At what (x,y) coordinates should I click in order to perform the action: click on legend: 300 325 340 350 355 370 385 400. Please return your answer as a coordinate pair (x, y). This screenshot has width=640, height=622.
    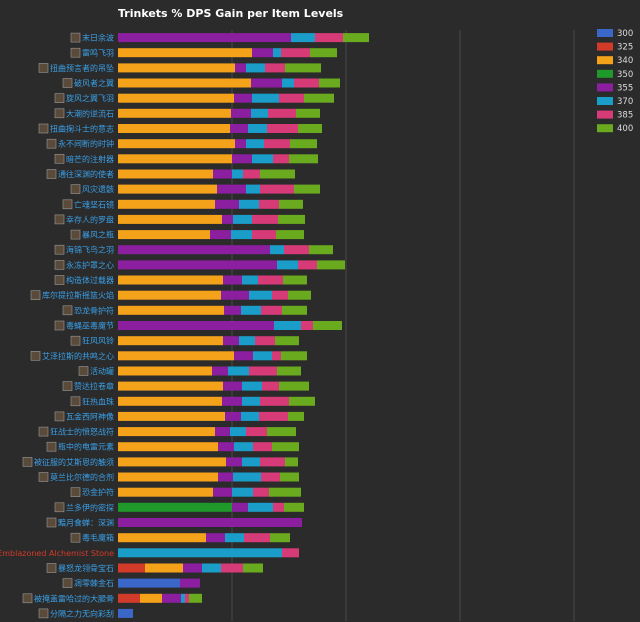
    Looking at the image, I should click on (615, 81).